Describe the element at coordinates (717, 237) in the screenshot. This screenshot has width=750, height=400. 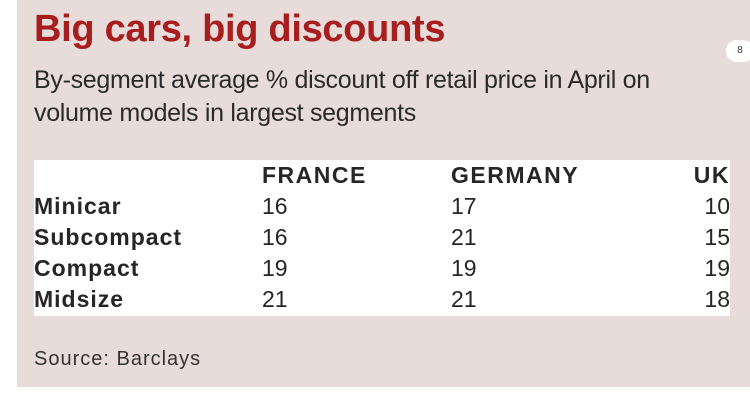
I see `value-cell-uk: 15` at that location.